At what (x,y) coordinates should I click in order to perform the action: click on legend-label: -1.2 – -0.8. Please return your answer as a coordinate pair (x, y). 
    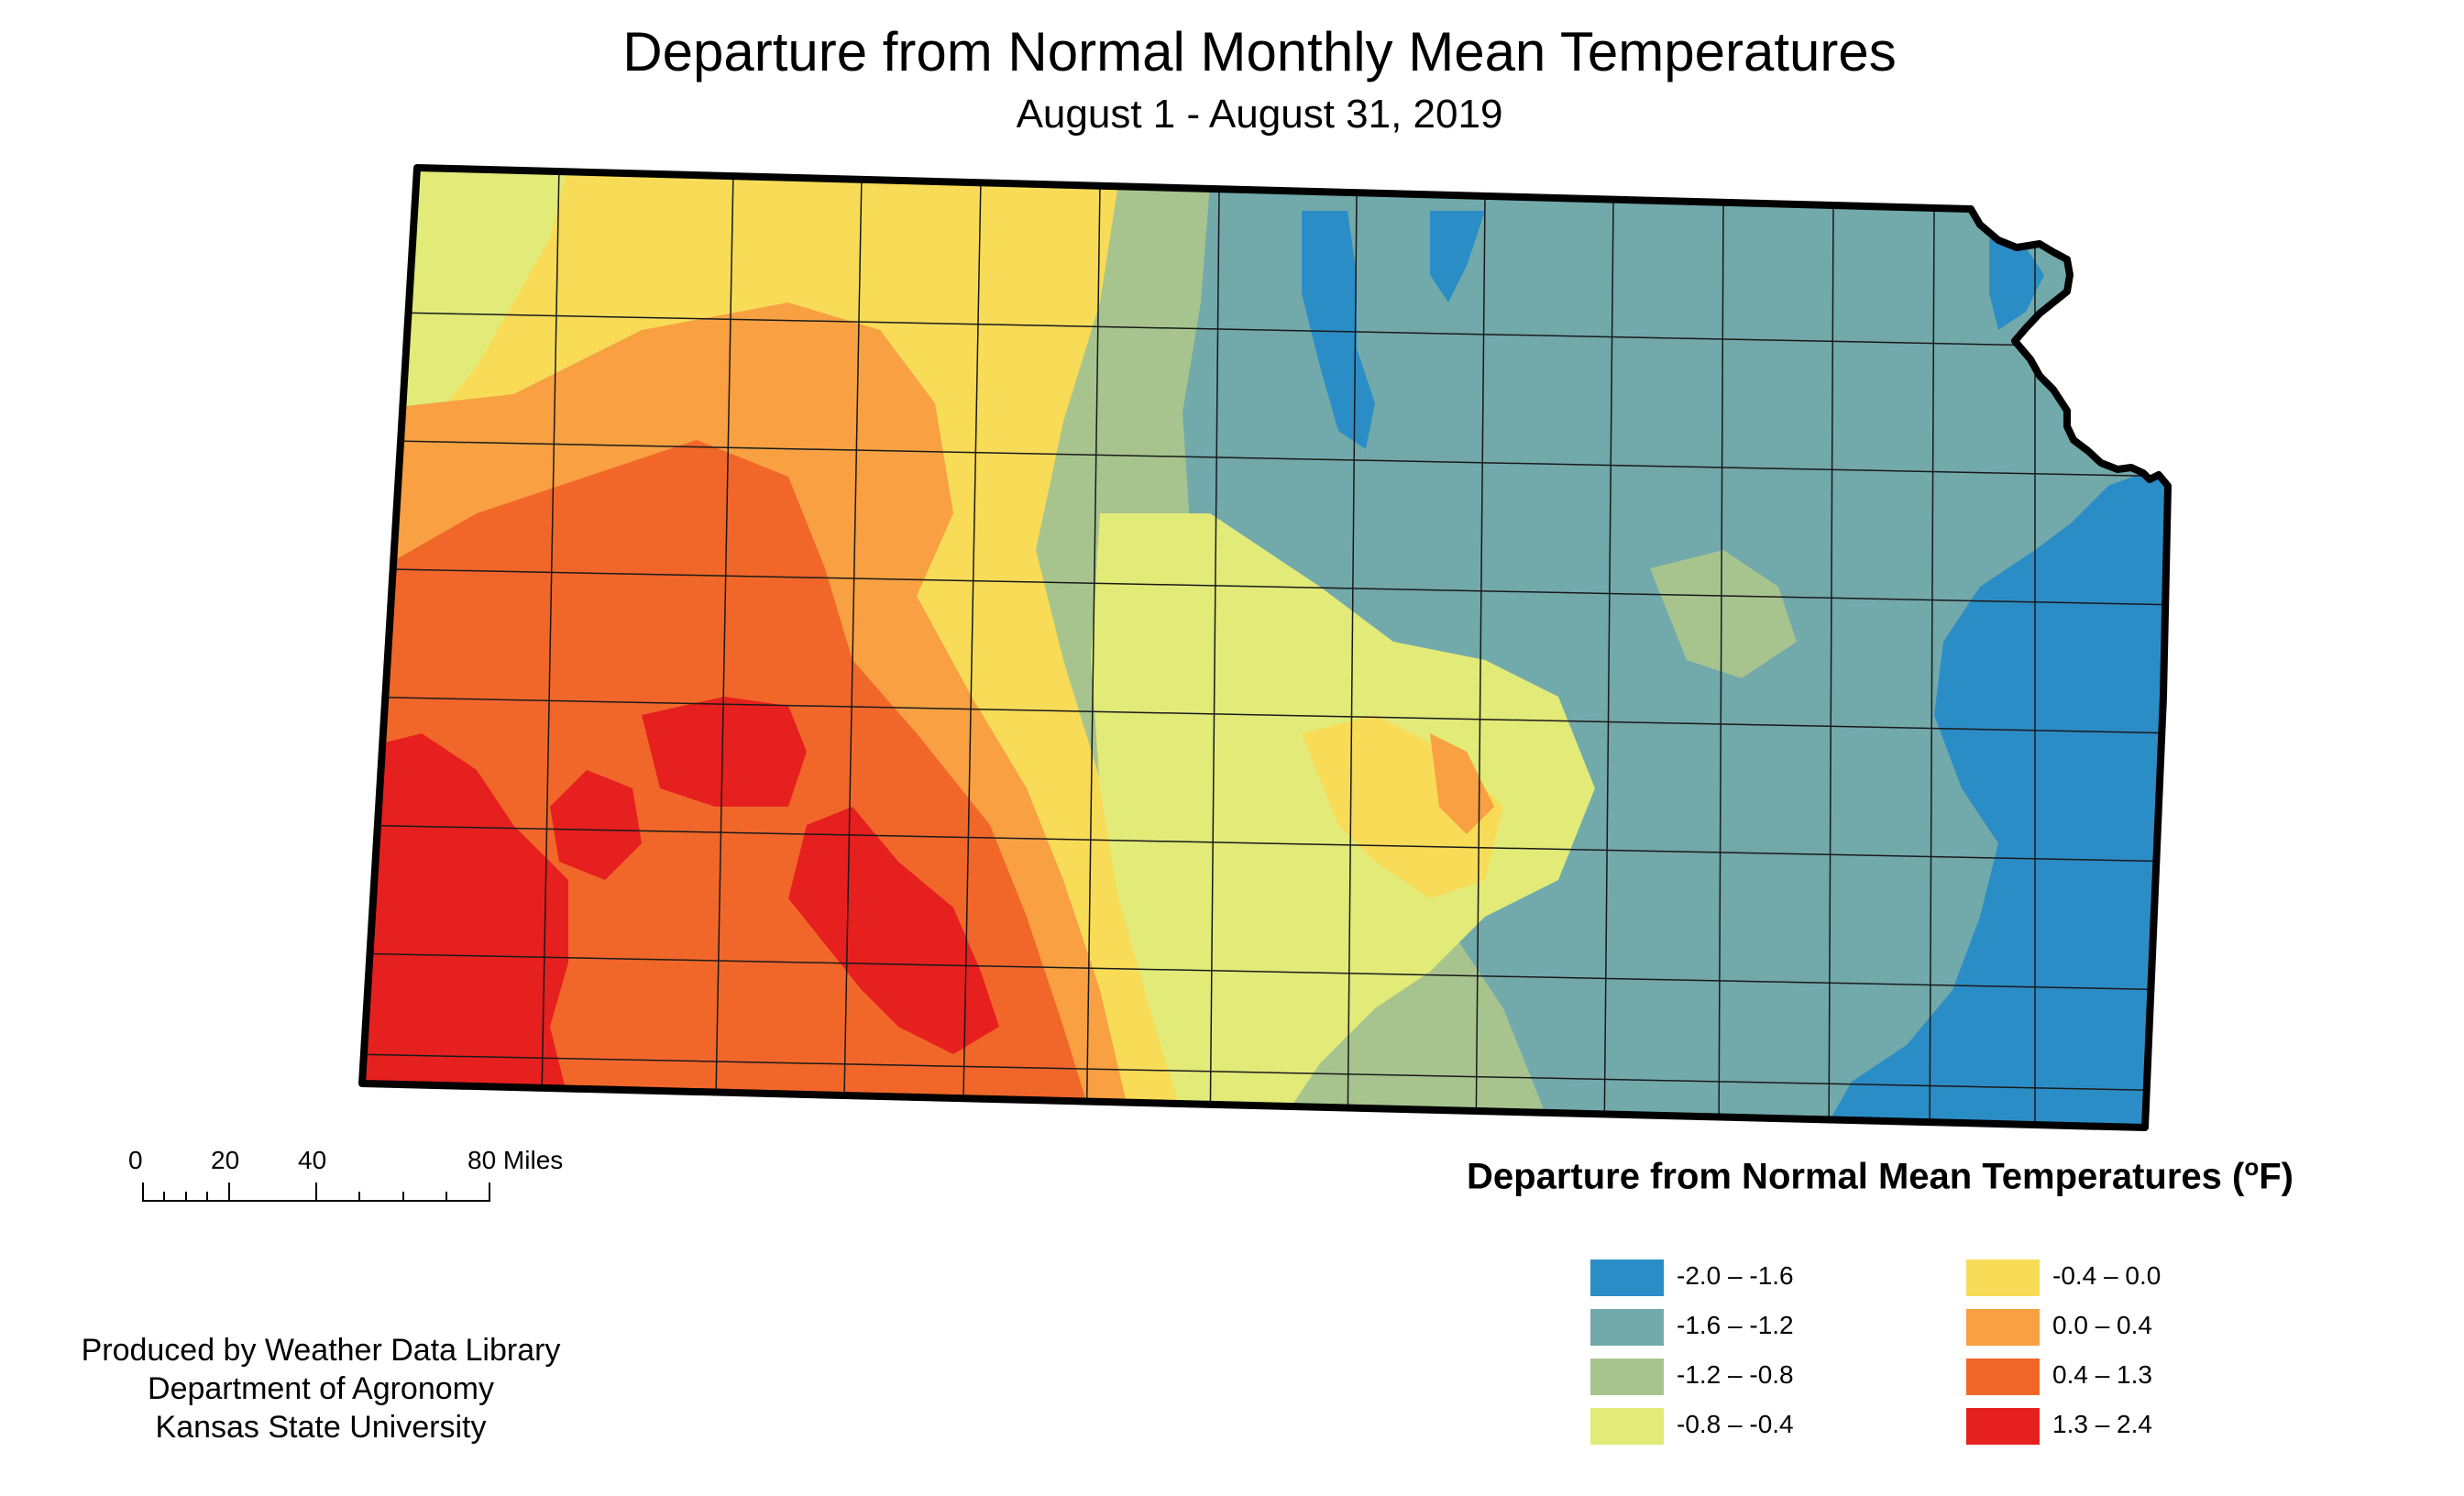
    Looking at the image, I should click on (1735, 1374).